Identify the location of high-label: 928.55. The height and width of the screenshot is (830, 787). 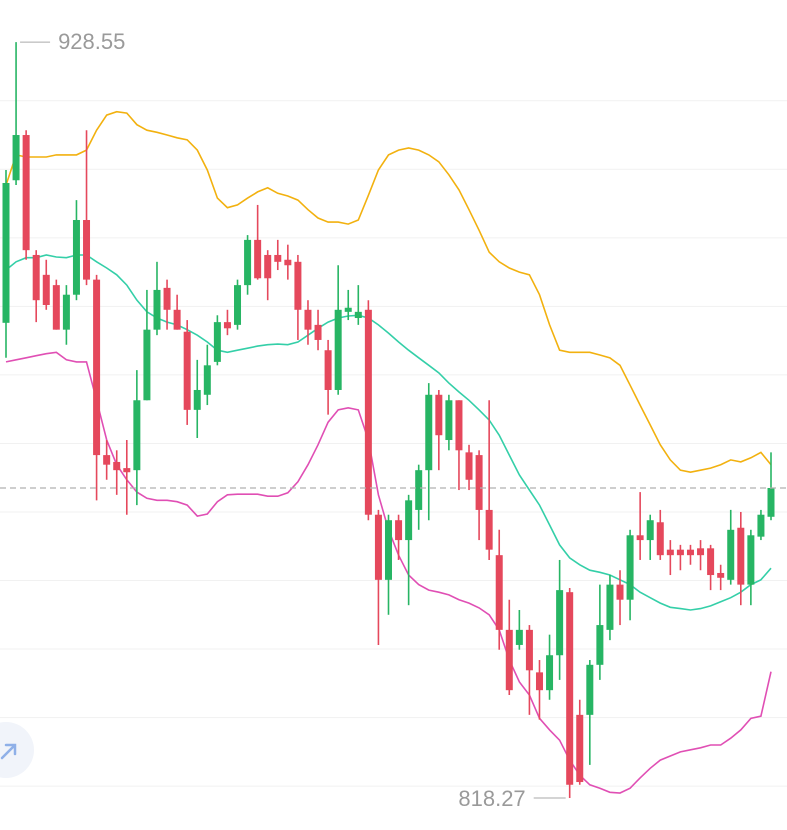
(91, 41).